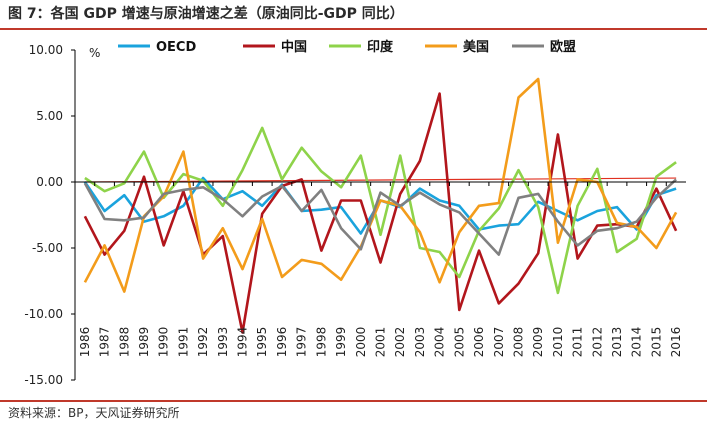  What do you see at coordinates (518, 342) in the screenshot?
I see `x-tick-label: 2008` at bounding box center [518, 342].